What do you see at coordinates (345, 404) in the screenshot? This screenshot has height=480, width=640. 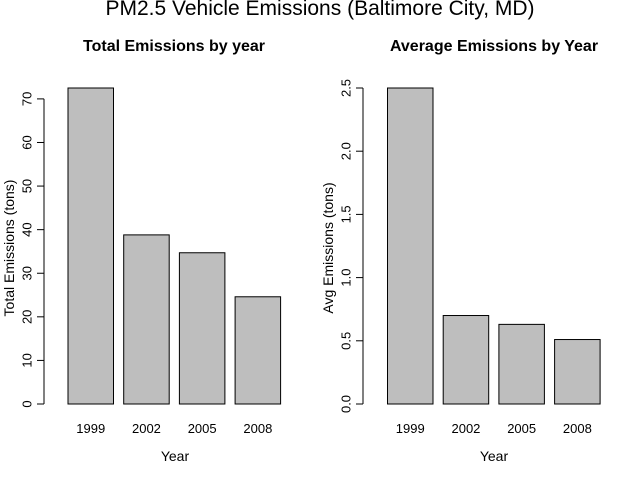 I see `y-tick-label: 0.0` at bounding box center [345, 404].